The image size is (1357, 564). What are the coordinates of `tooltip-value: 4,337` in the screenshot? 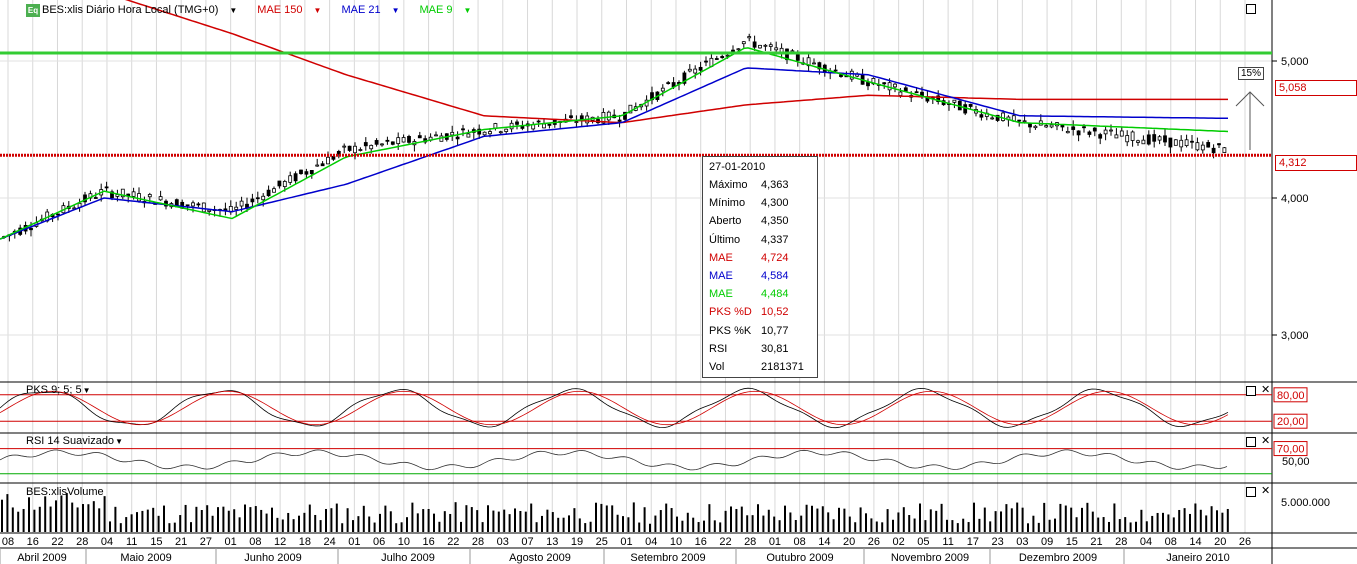 It's located at (775, 239).